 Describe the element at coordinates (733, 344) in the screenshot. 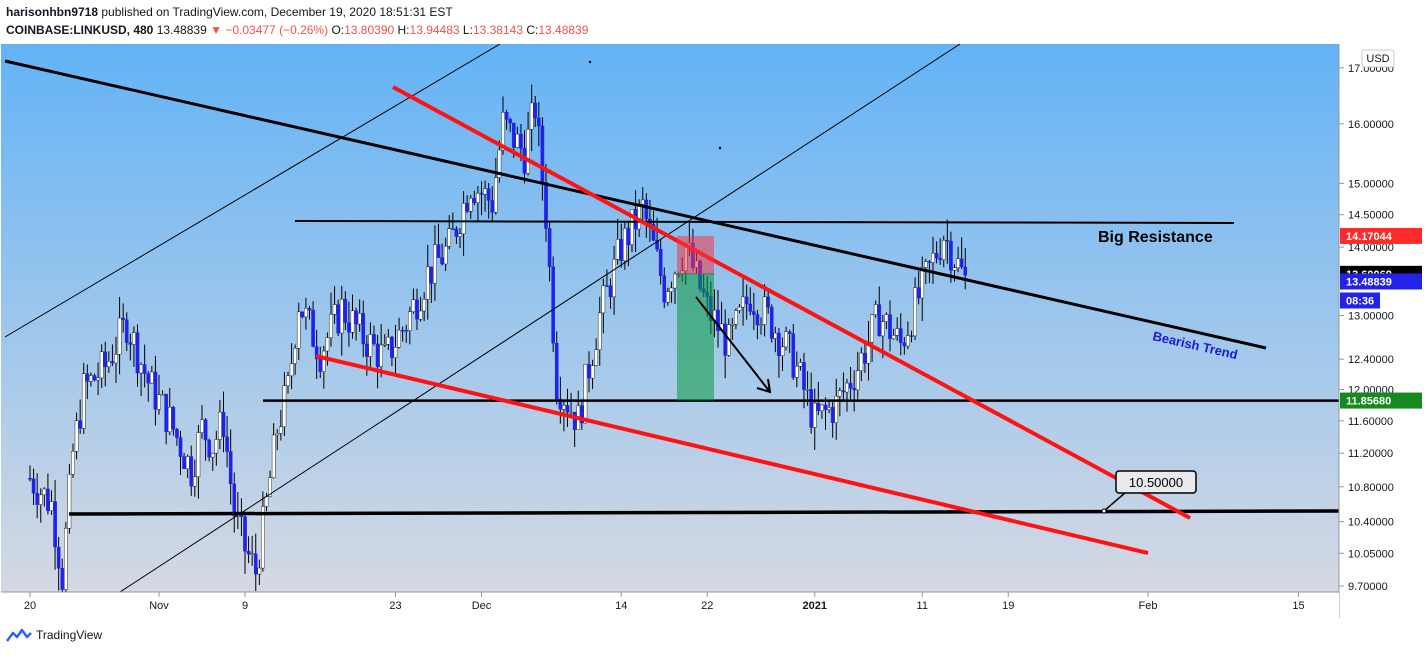

I see `arrow-shaft` at that location.